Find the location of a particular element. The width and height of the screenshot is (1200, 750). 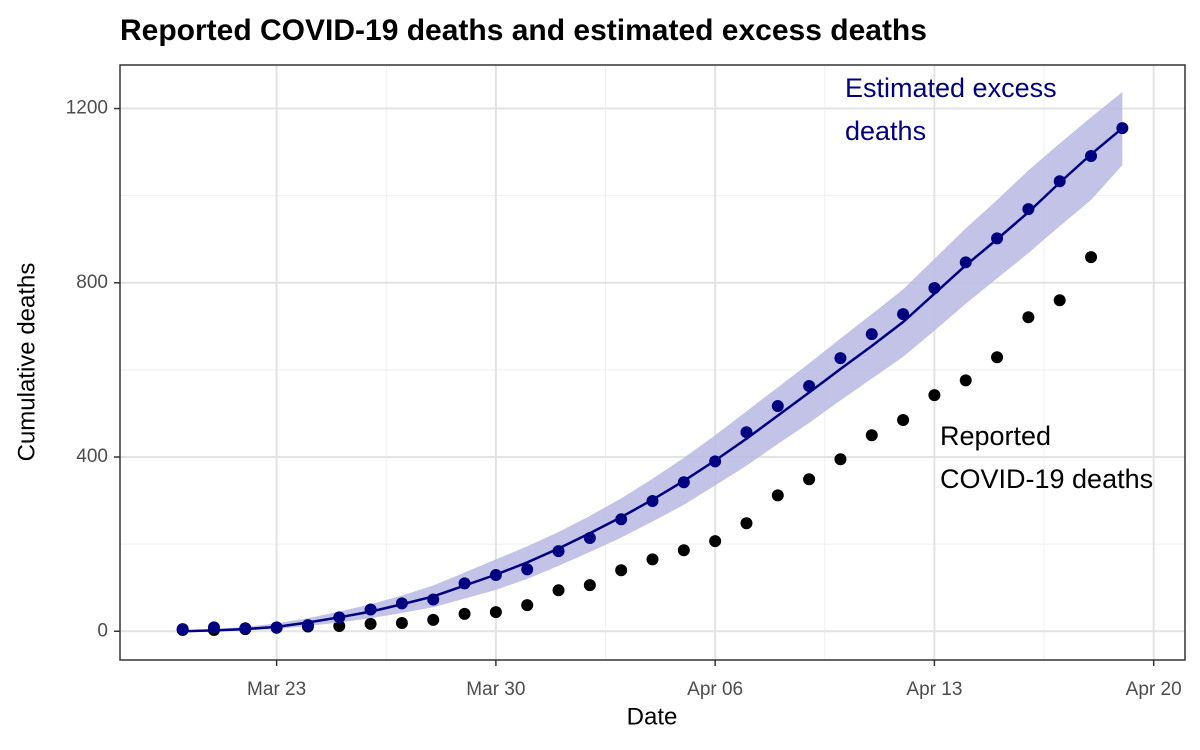

x-tick-label: Apr 20 is located at coordinates (1154, 689).